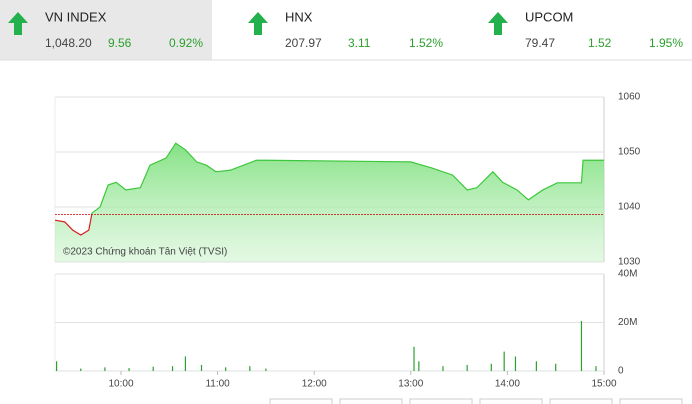 This screenshot has height=404, width=692. What do you see at coordinates (347, 178) in the screenshot?
I see `price-line-up` at bounding box center [347, 178].